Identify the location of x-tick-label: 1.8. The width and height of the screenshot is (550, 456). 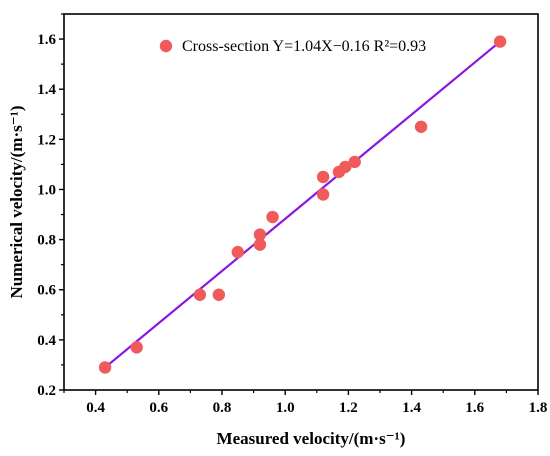
(538, 408).